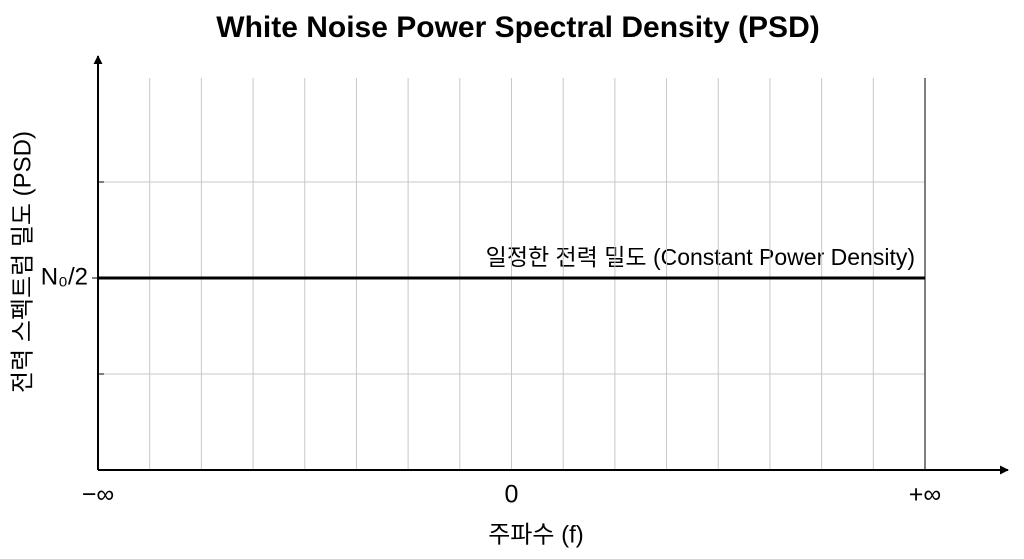  I want to click on chart-title: White Noise Power Spectral Density (PSD), so click(517, 27).